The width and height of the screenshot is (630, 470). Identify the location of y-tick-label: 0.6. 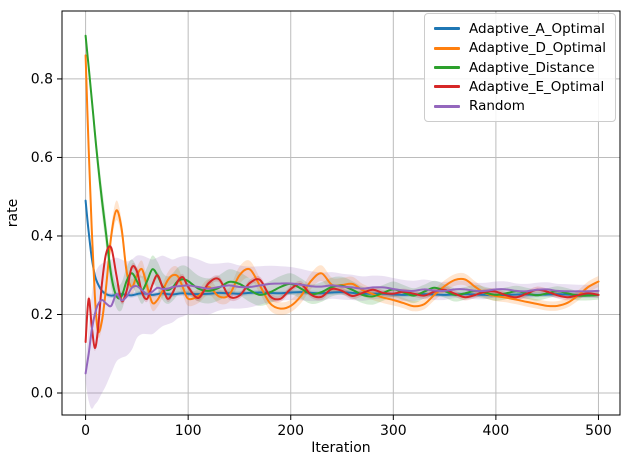
(42, 158).